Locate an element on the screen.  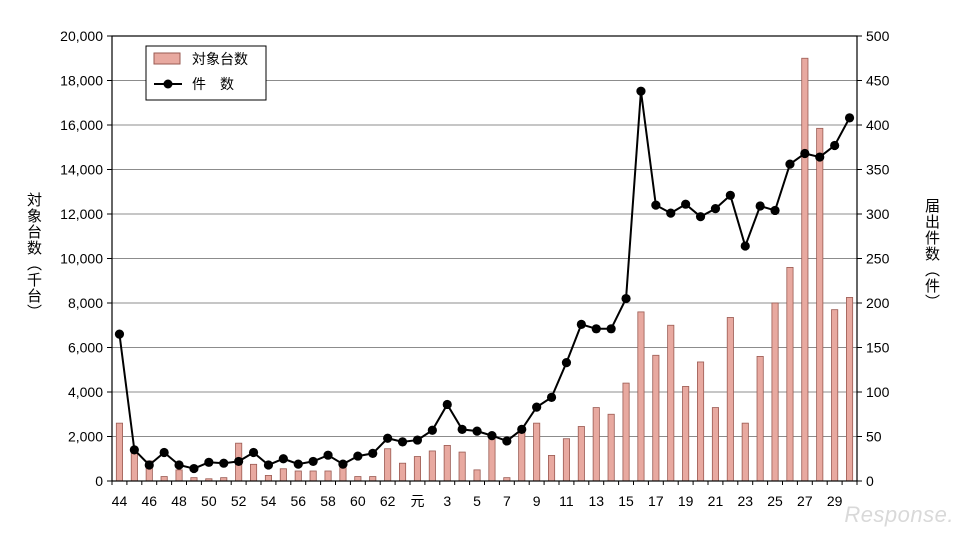
y-right-tick-label: 250 is located at coordinates (878, 259).